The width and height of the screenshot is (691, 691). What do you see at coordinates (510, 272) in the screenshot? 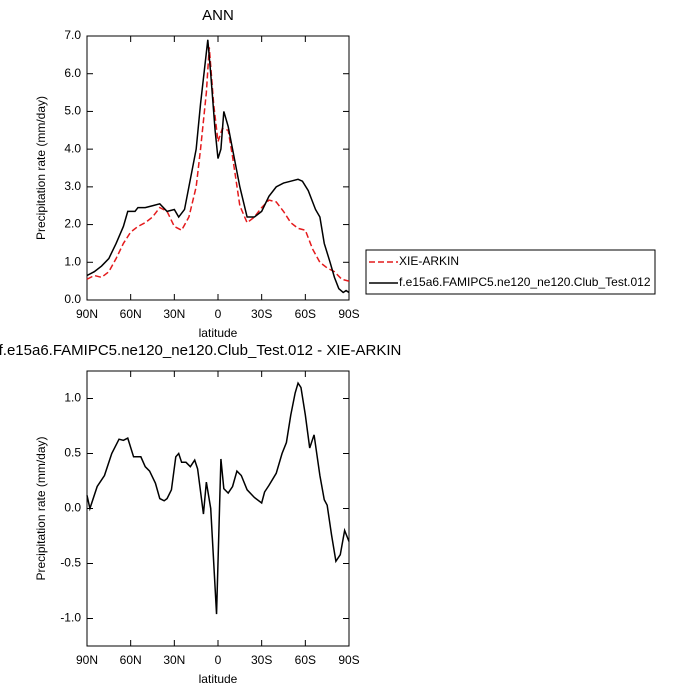
I see `legend-box` at bounding box center [510, 272].